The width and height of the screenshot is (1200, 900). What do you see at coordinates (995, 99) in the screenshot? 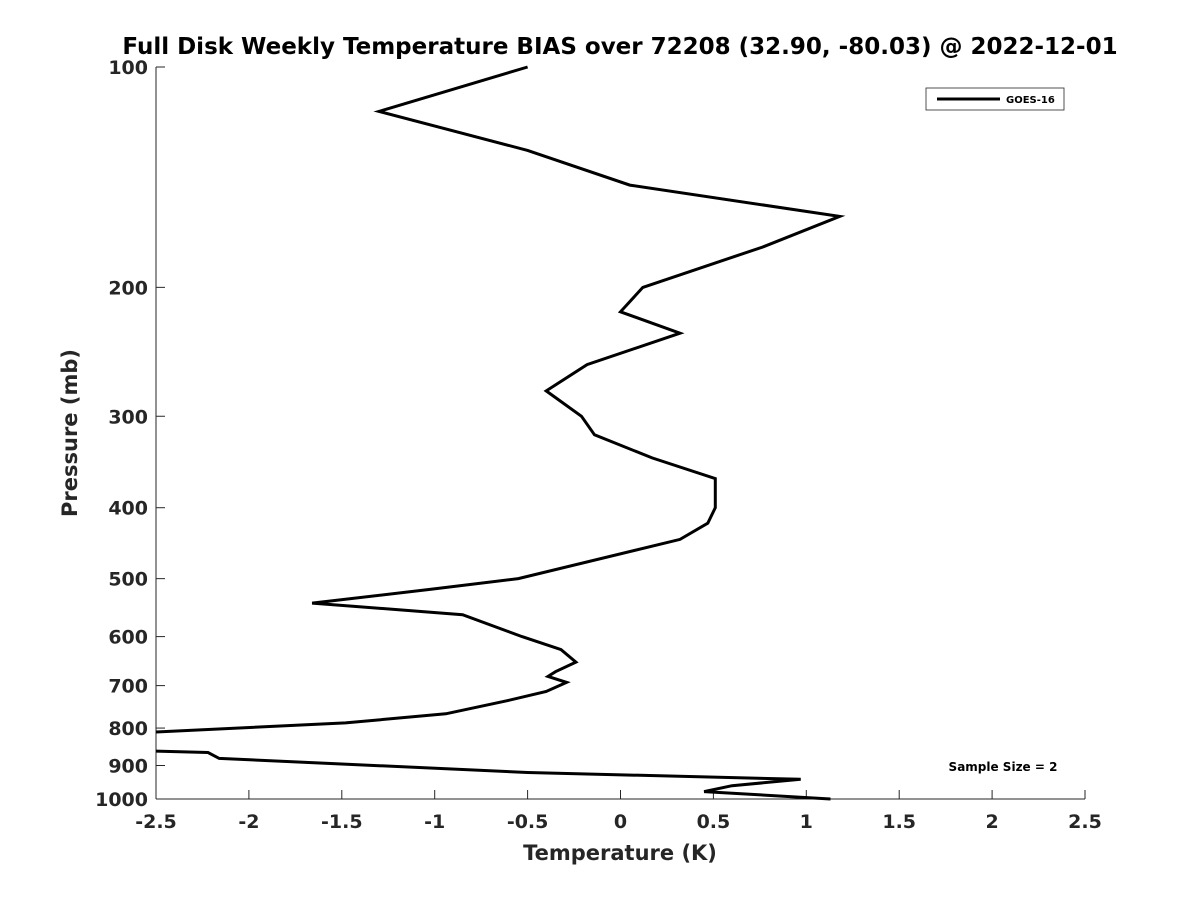
I see `legend: GOES-16` at bounding box center [995, 99].